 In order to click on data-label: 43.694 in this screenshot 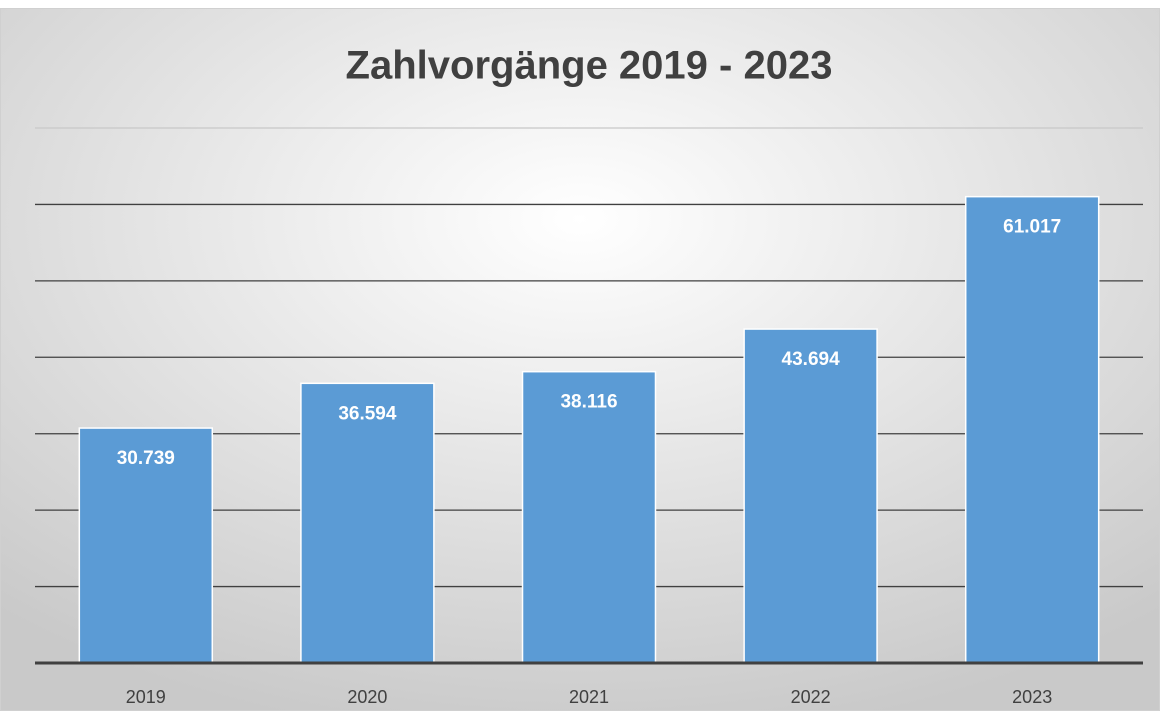, I will do `click(811, 359)`.